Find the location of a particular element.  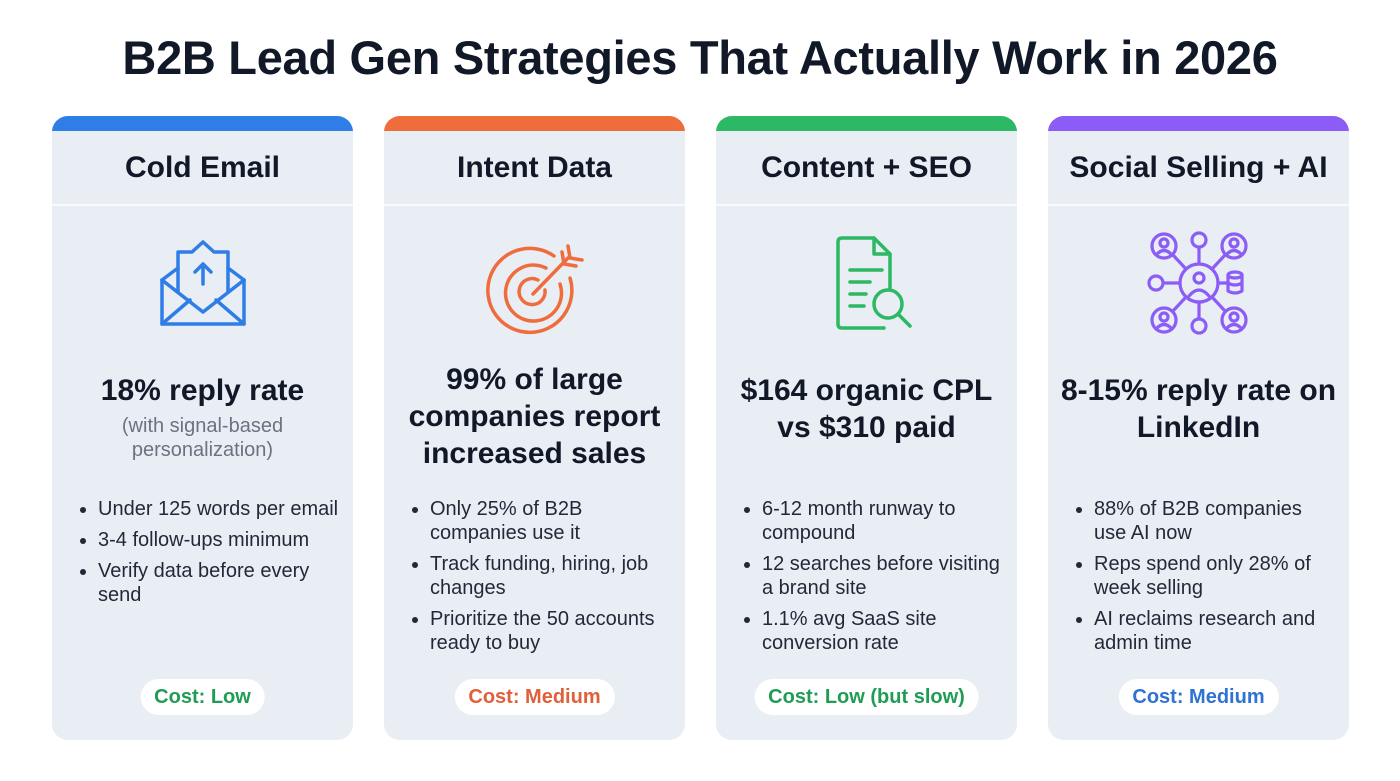

card-title: Content + SEO is located at coordinates (866, 167).